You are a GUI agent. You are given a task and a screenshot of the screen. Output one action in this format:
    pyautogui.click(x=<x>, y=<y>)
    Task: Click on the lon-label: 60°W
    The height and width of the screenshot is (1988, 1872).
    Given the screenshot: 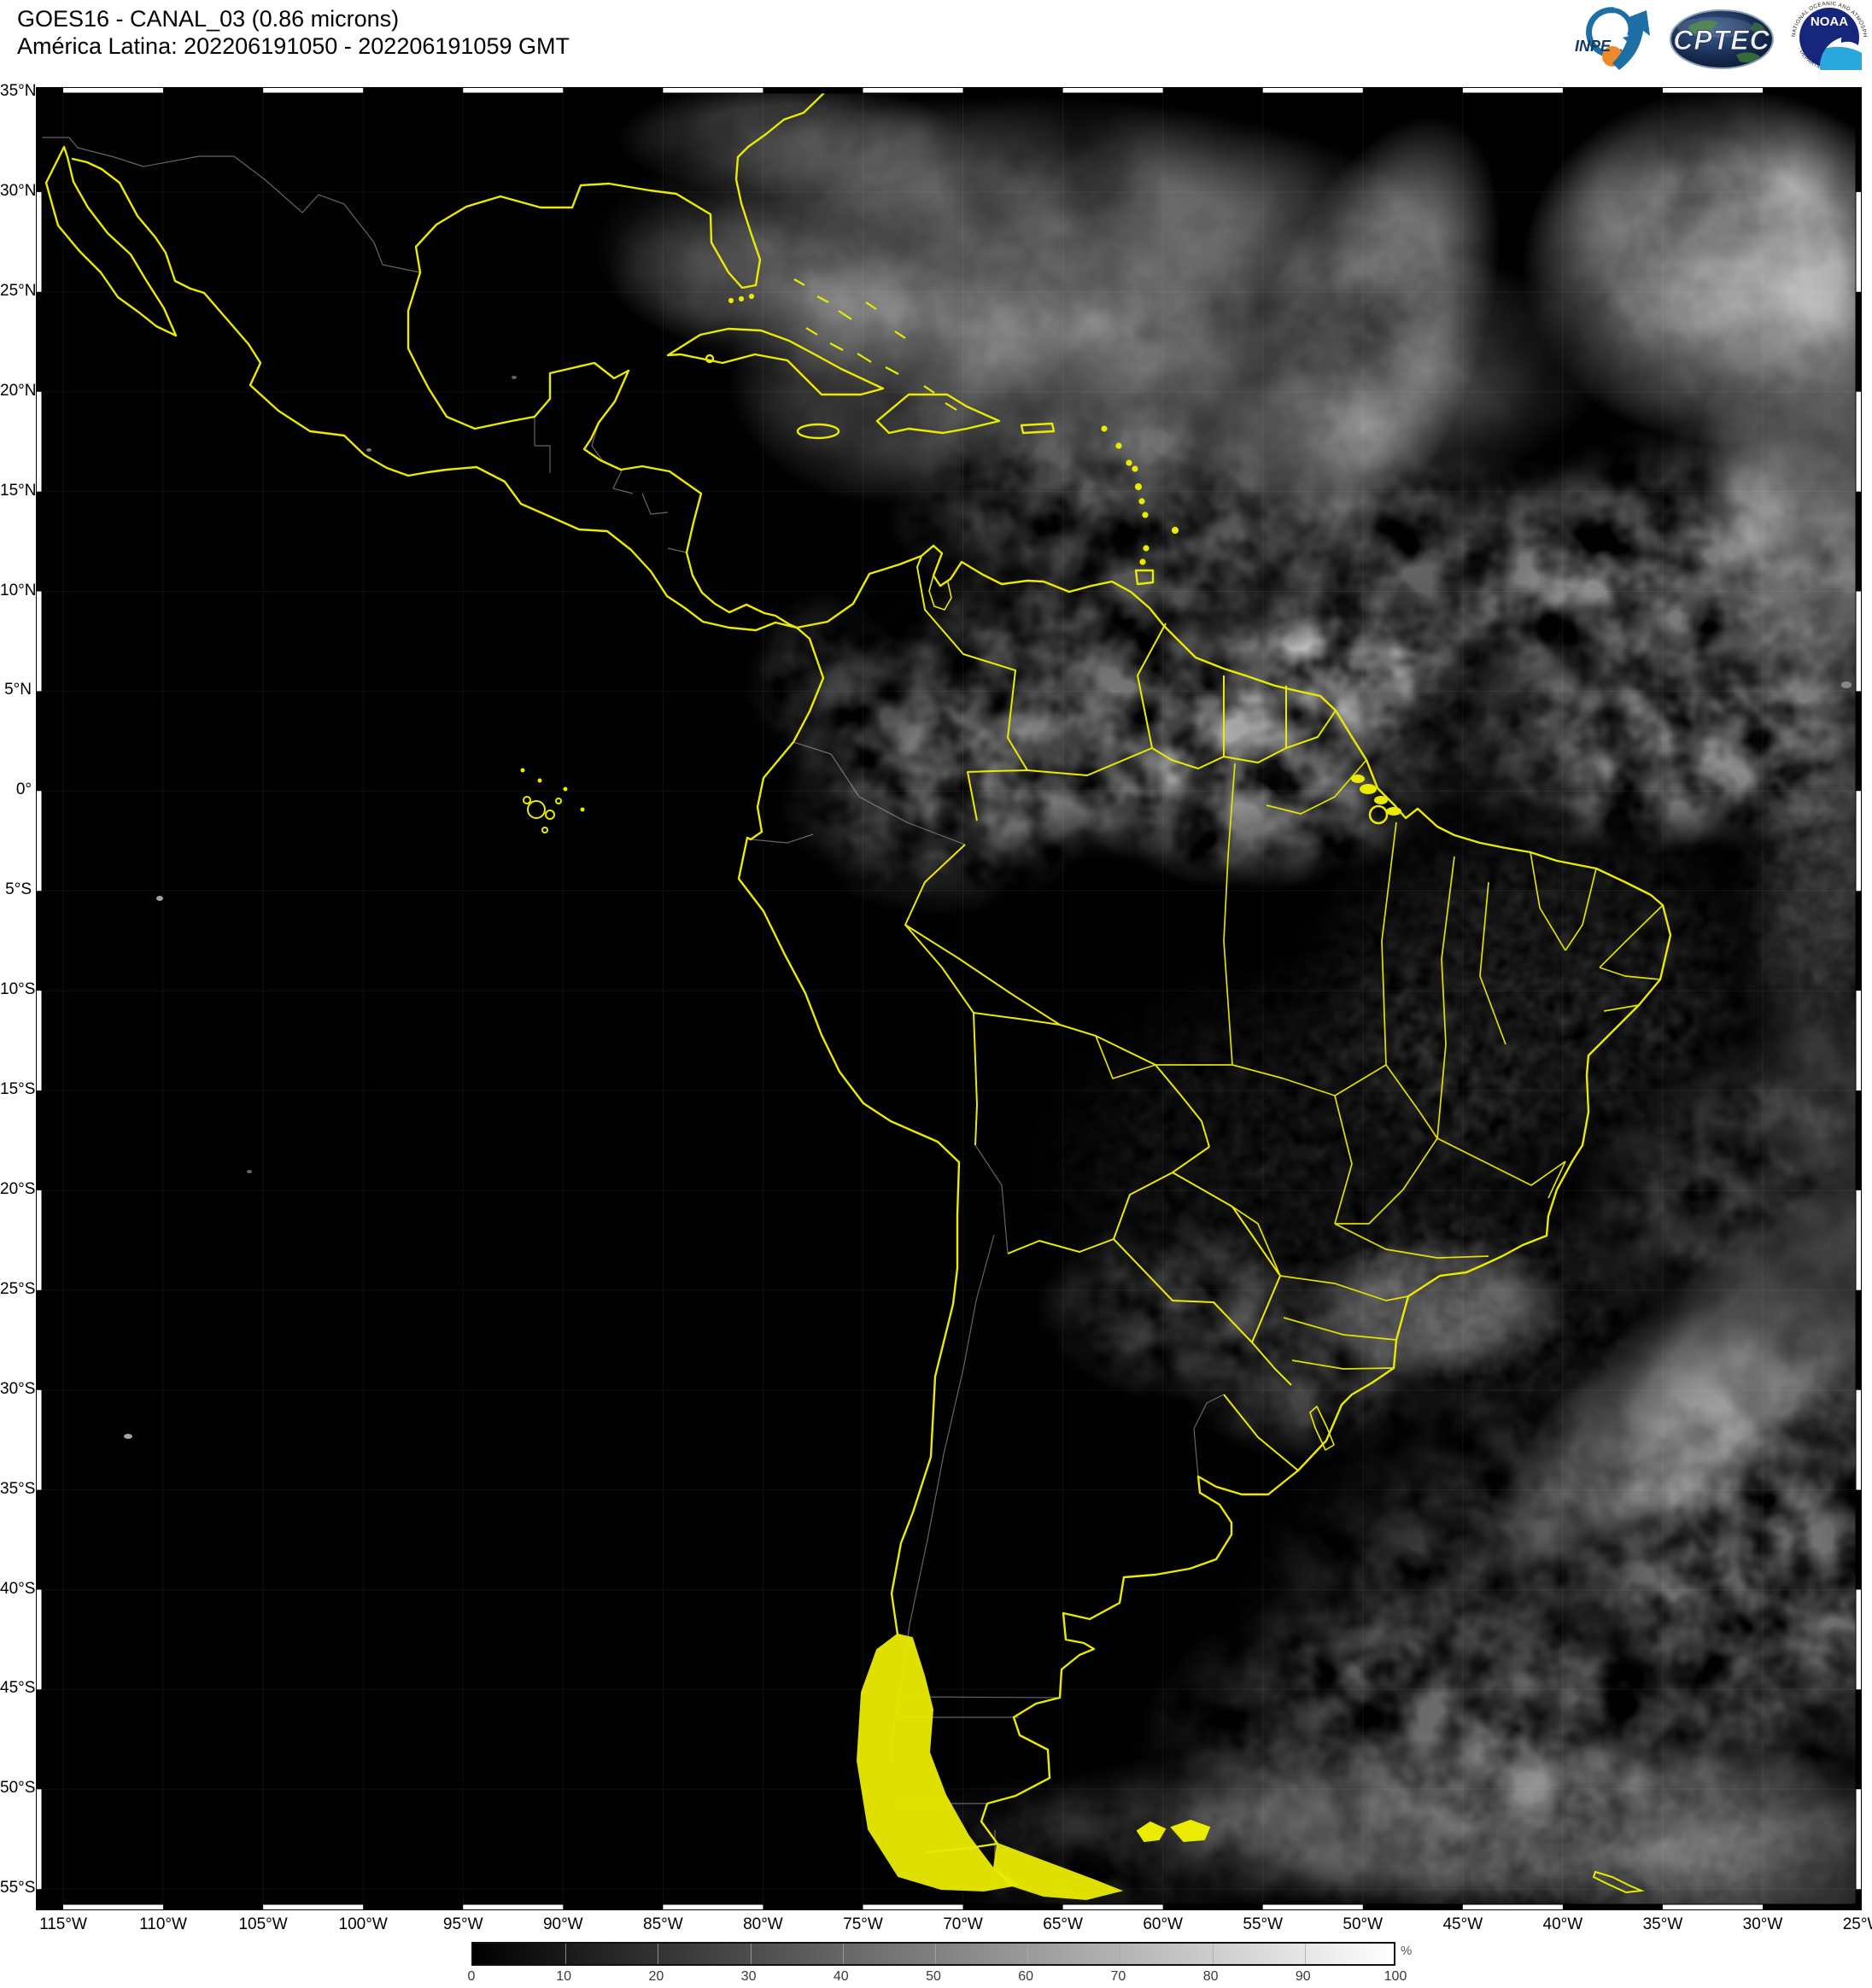 What is the action you would take?
    pyautogui.click(x=1163, y=1924)
    